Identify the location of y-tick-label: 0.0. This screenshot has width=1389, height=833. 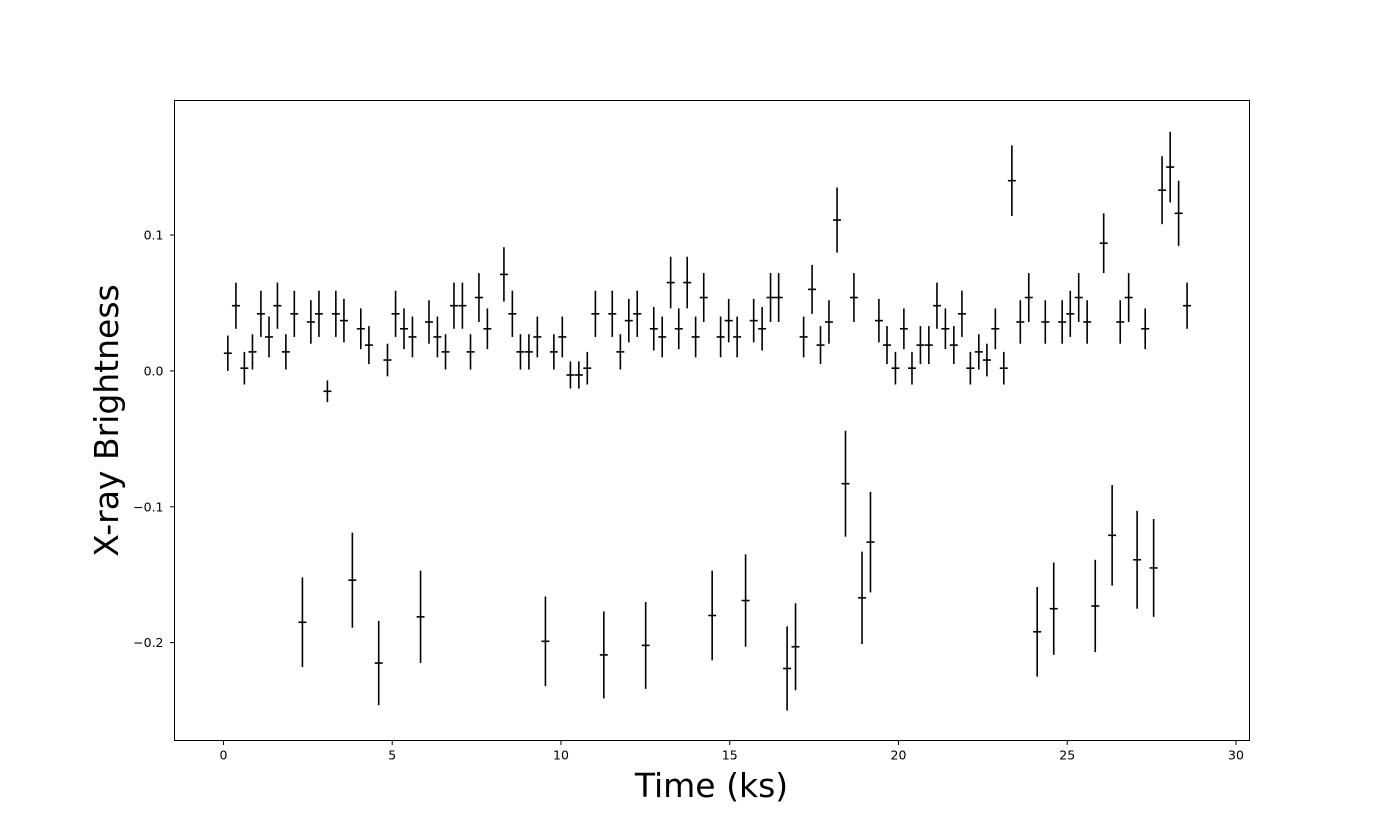
(154, 370).